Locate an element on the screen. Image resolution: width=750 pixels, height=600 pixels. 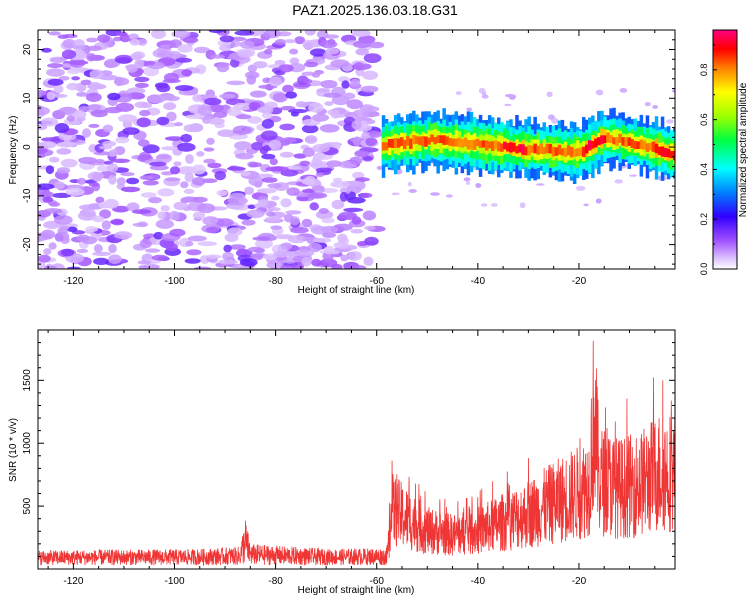
y-tick-label: 0 is located at coordinates (27, 147).